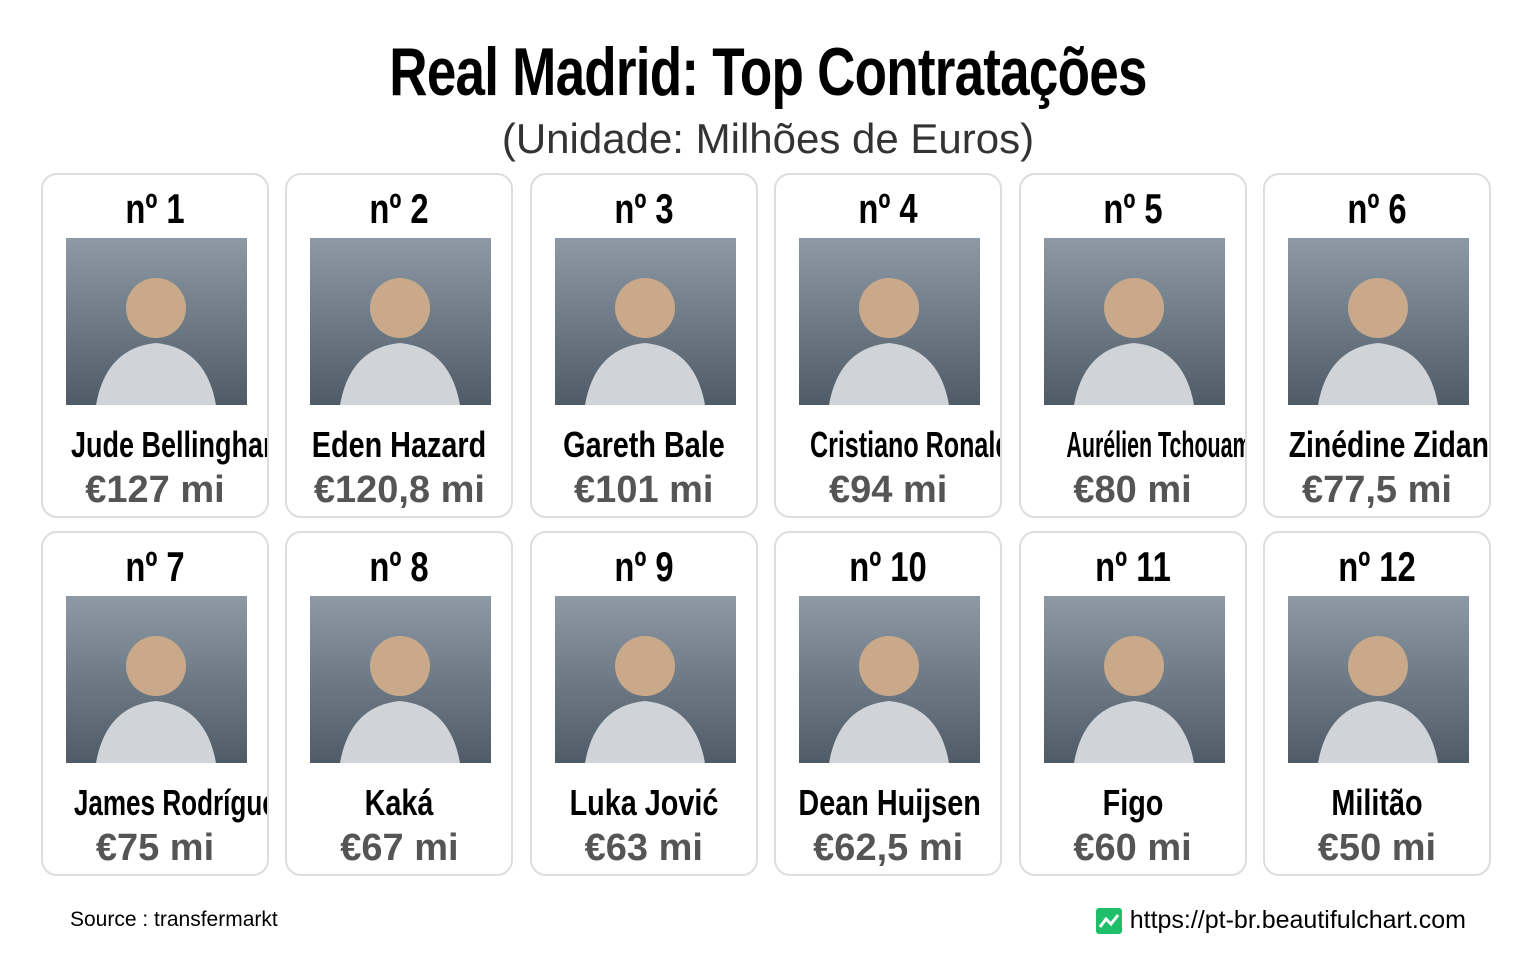 The image size is (1536, 960). I want to click on source: Source : transfermarkt, so click(174, 919).